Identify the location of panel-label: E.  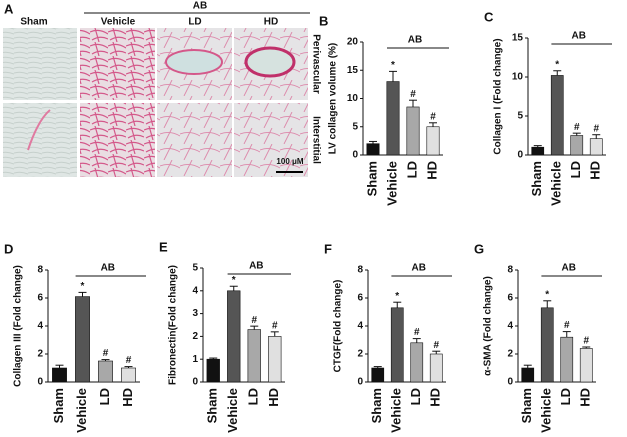
(163, 246).